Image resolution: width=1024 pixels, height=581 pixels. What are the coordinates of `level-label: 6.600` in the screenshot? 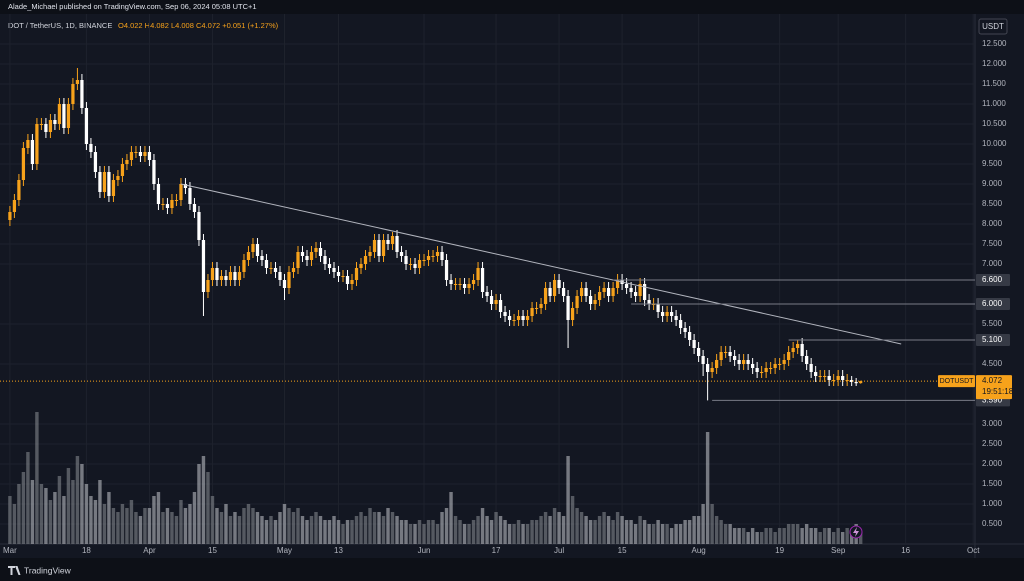 It's located at (992, 279).